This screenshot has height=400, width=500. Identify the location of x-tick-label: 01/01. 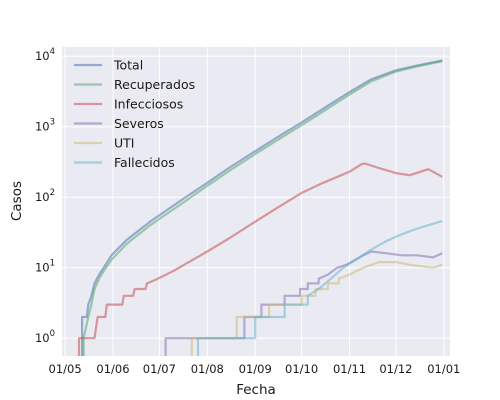
(443, 369).